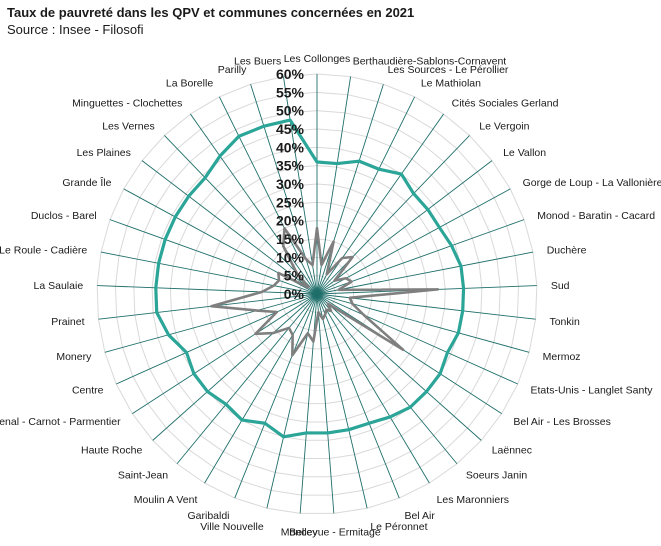 Image resolution: width=661 pixels, height=546 pixels. What do you see at coordinates (512, 451) in the screenshot?
I see `category-label: Laënnec` at bounding box center [512, 451].